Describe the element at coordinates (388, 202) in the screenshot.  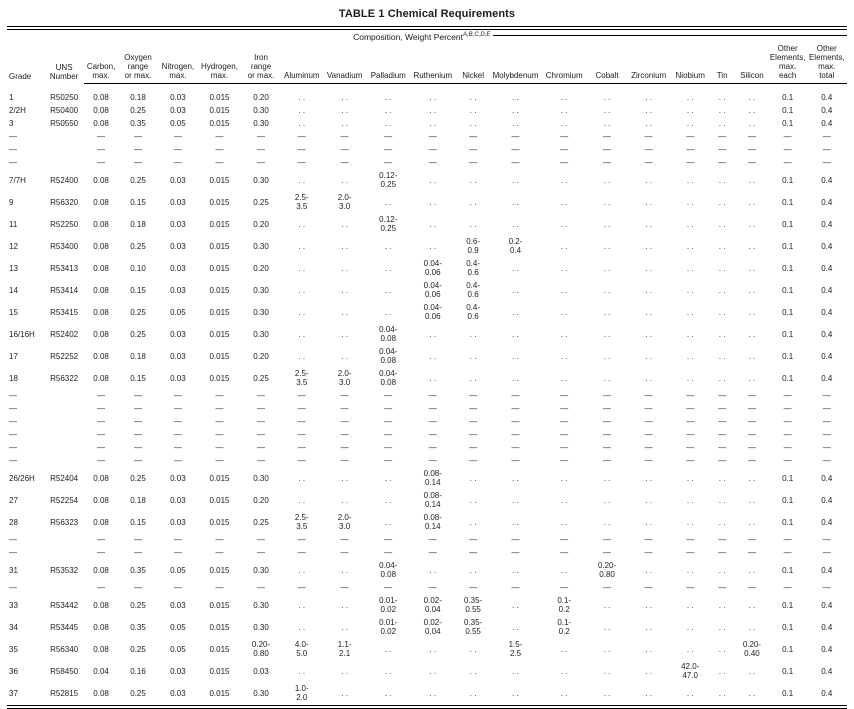
I see `table-cell-palladium: . .` at that location.